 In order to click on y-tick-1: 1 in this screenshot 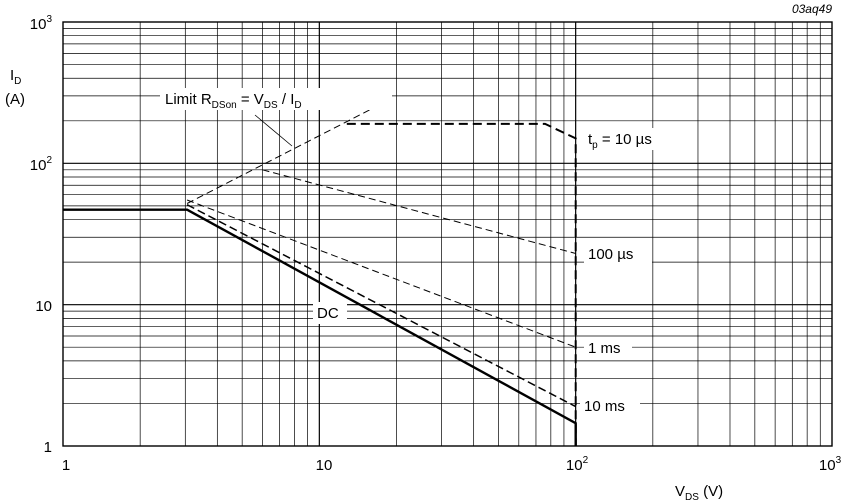, I will do `click(48, 447)`.